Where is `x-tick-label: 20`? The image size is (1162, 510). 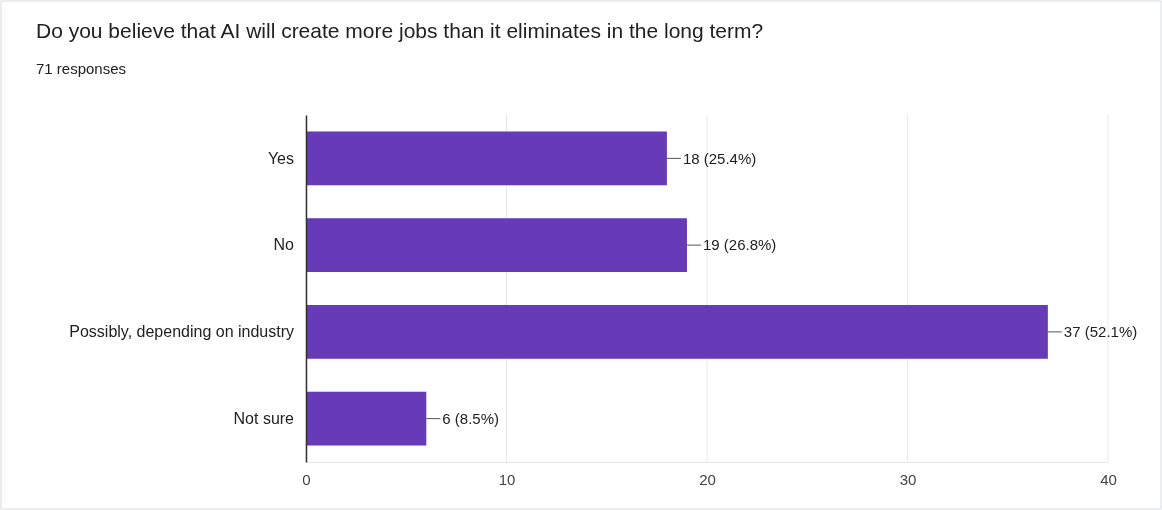 x-tick-label: 20 is located at coordinates (707, 479).